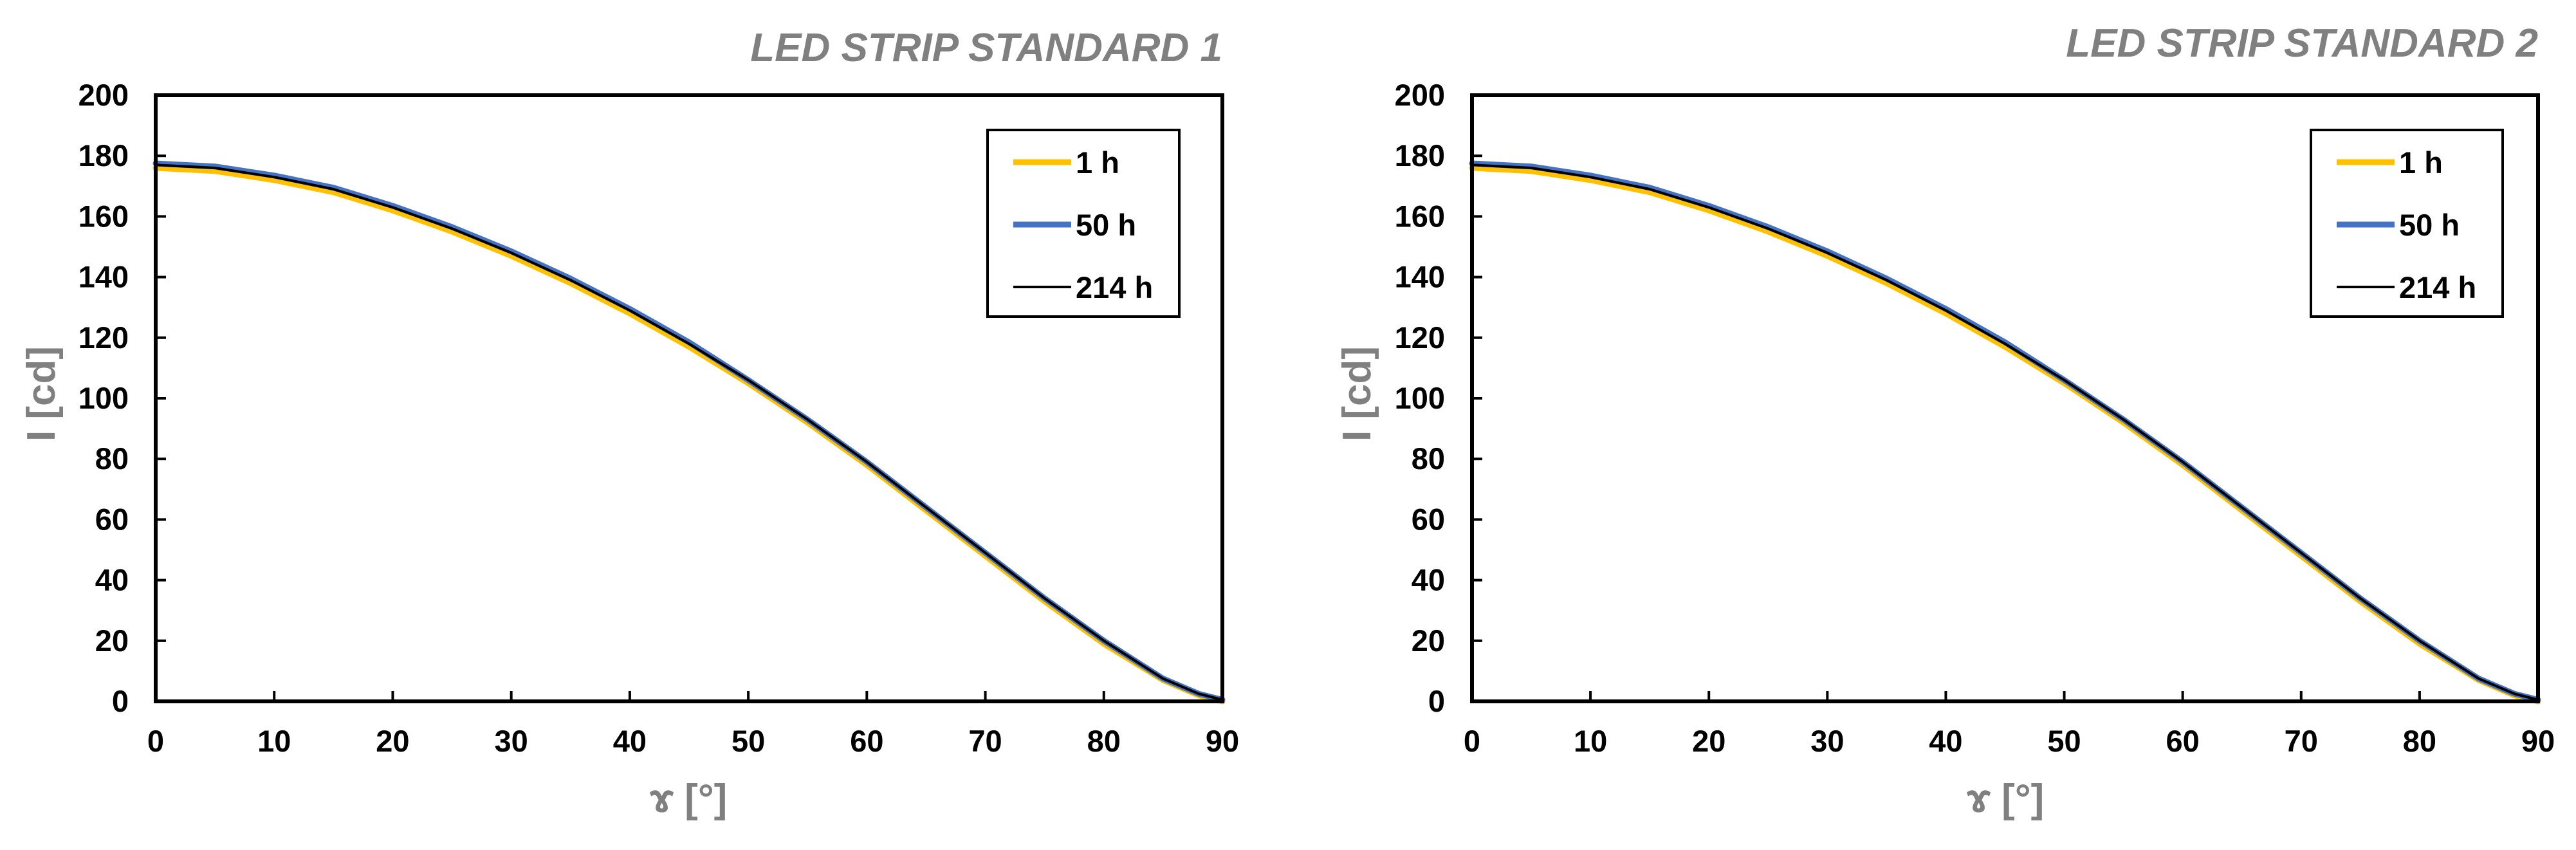 The image size is (2576, 850). I want to click on chart-title: LED STRIP STANDARD 2, so click(2302, 43).